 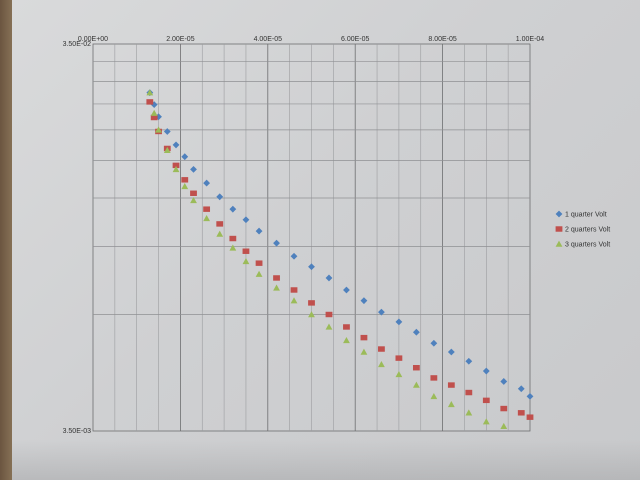 I want to click on desk-background, so click(x=7, y=240).